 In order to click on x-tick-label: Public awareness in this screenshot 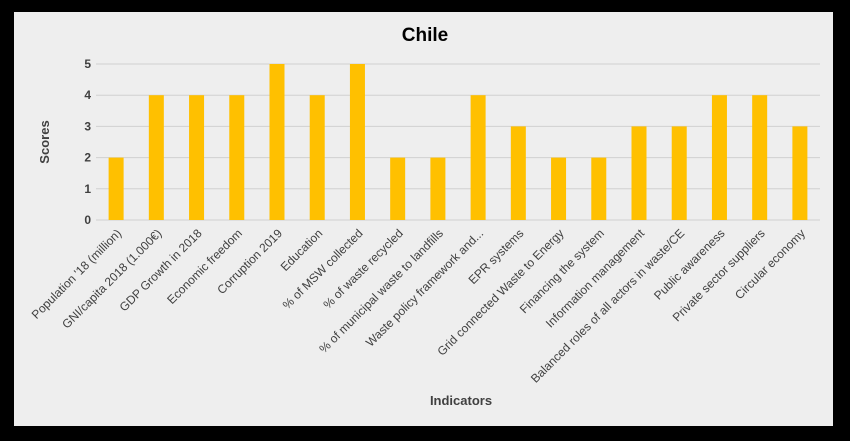, I will do `click(689, 264)`.